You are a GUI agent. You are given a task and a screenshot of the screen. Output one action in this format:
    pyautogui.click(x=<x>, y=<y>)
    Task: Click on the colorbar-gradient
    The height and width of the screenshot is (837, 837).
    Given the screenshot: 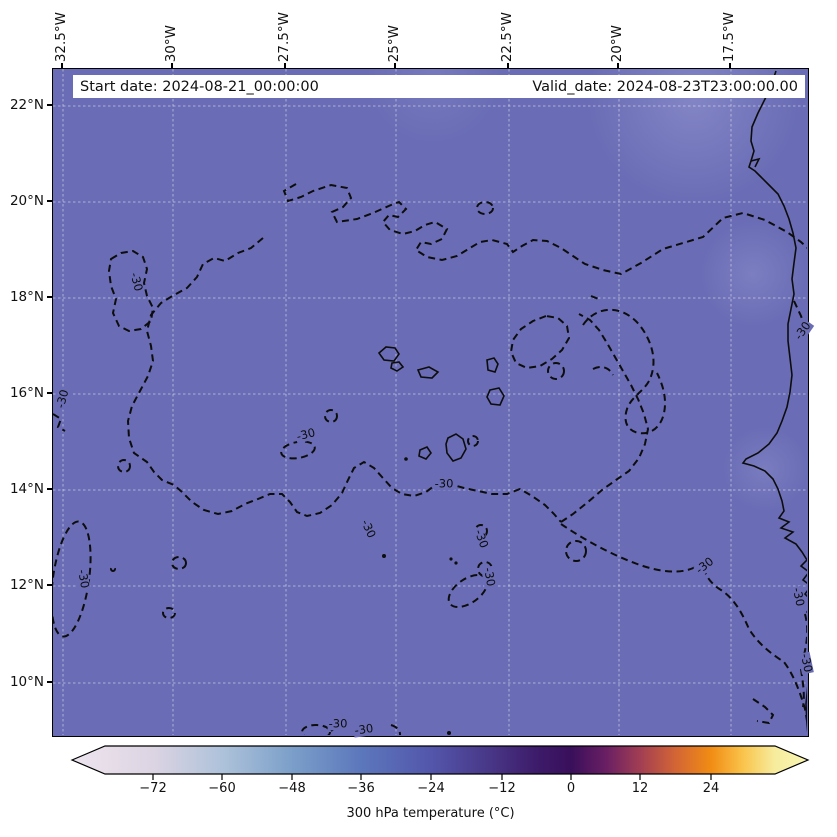 What is the action you would take?
    pyautogui.click(x=440, y=760)
    